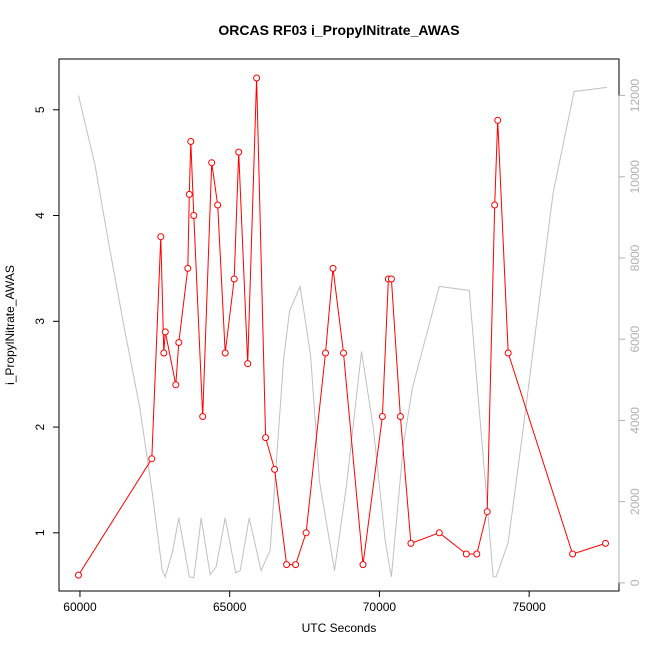  Describe the element at coordinates (635, 501) in the screenshot. I see `y2-tick-label: 2000` at that location.